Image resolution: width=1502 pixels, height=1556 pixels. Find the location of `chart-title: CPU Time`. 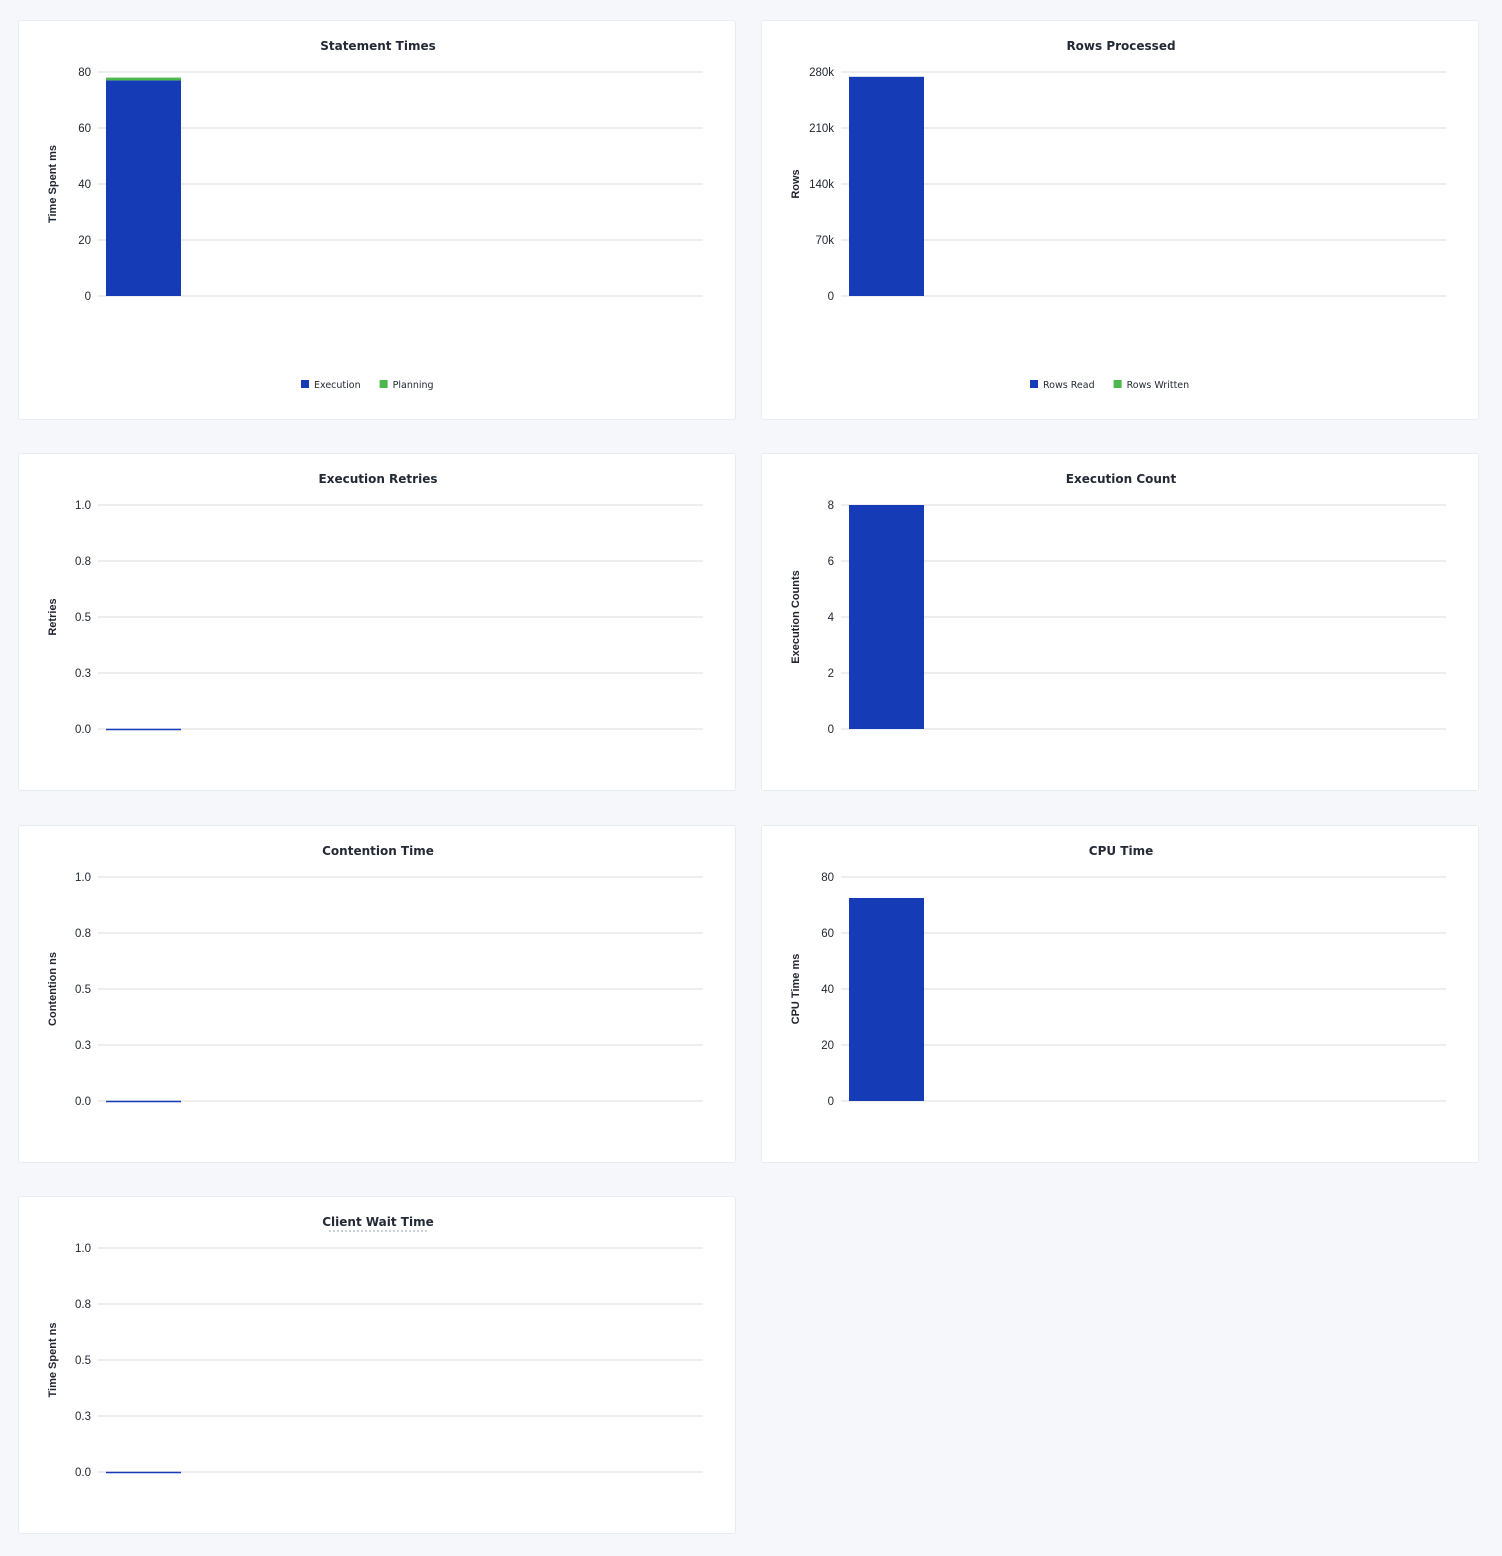

chart-title: CPU Time is located at coordinates (1121, 851).